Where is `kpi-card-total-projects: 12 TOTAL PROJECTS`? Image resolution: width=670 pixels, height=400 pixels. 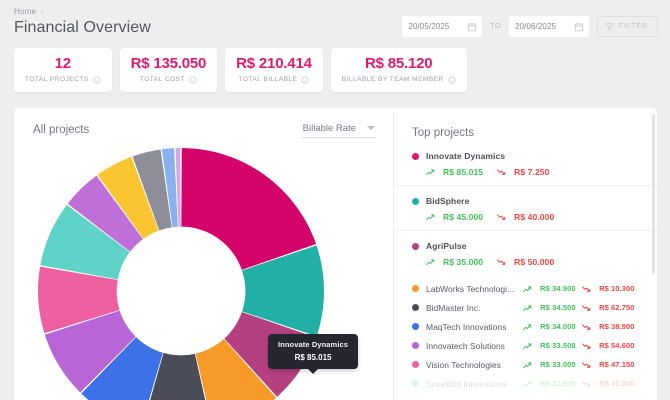
kpi-card-total-projects: 12 TOTAL PROJECTS is located at coordinates (63, 70).